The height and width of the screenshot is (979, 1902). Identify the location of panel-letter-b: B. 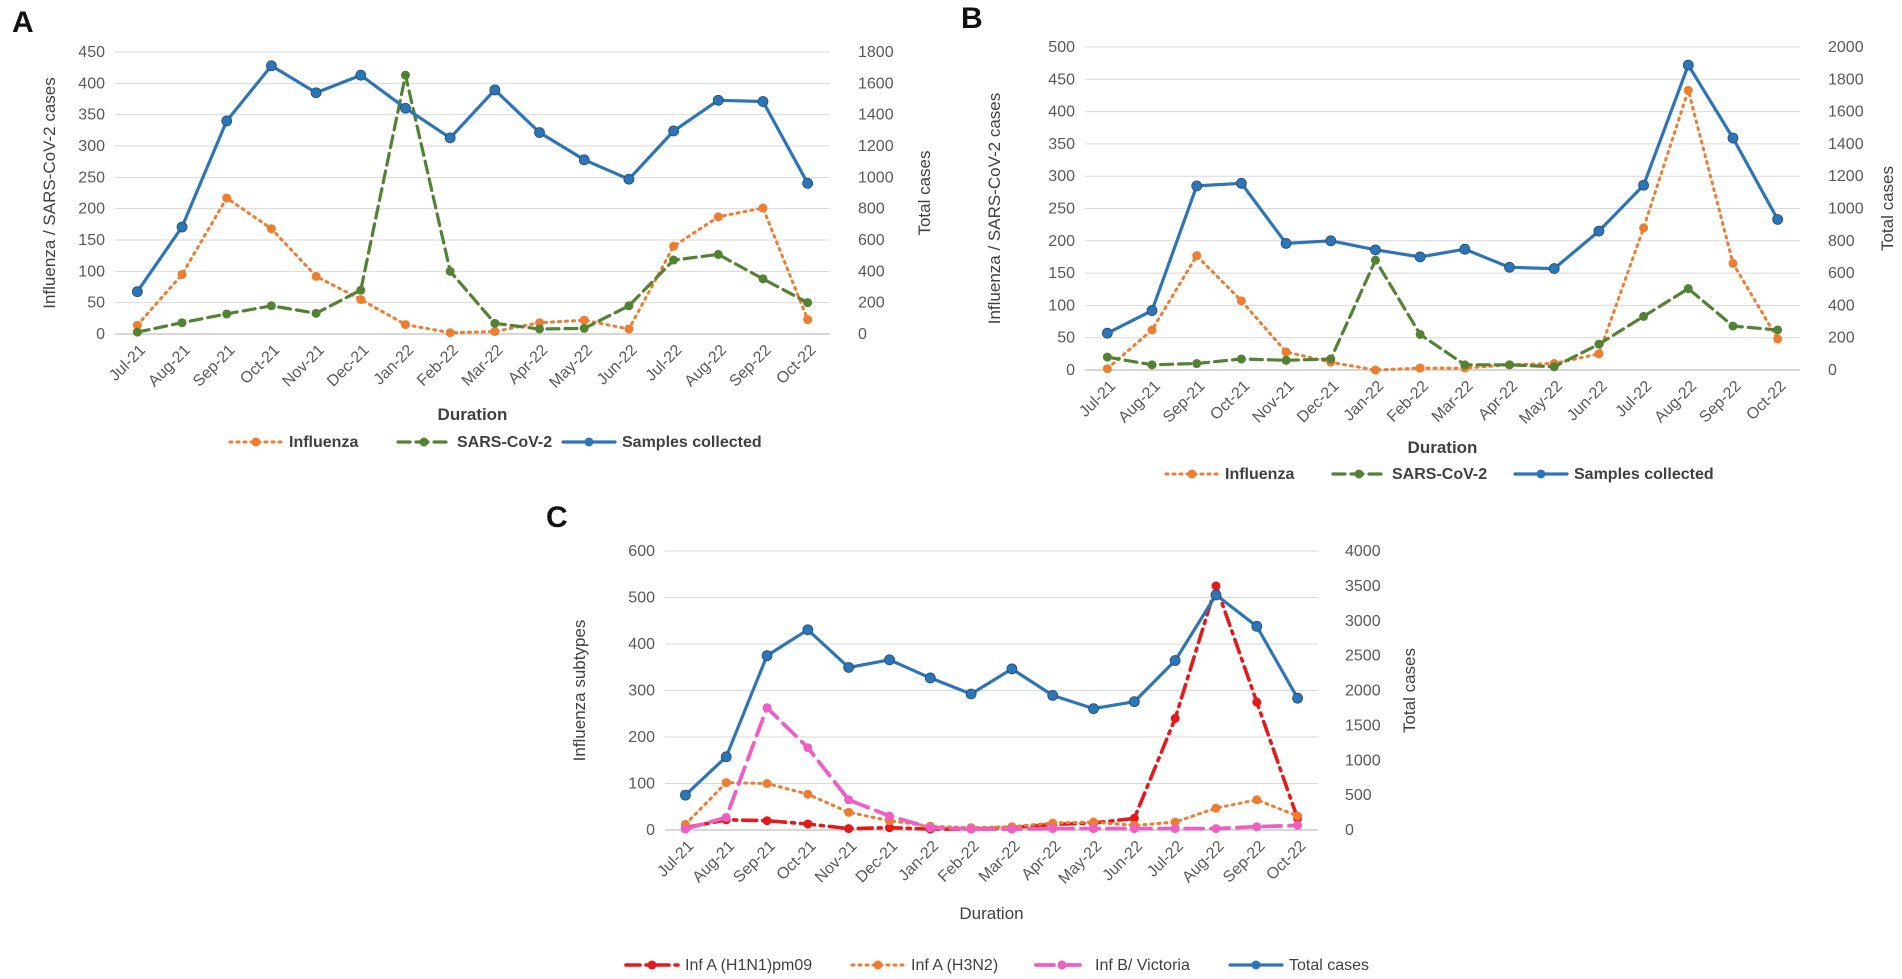
(972, 18).